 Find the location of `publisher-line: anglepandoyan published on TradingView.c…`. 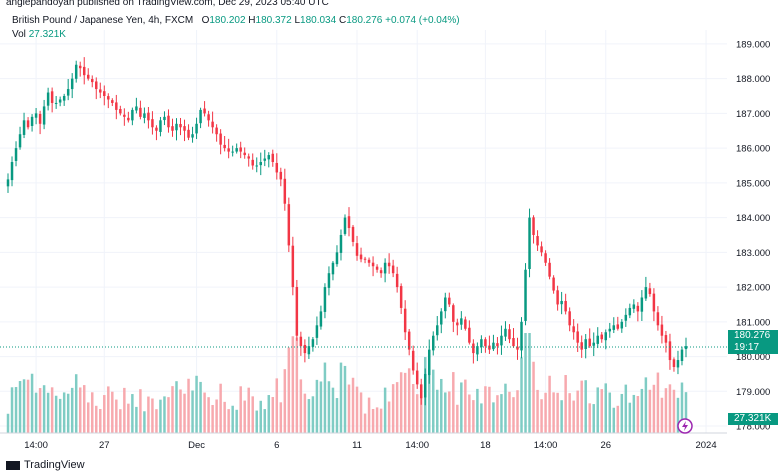

publisher-line: anglepandoyan published on TradingView.c… is located at coordinates (167, 4).